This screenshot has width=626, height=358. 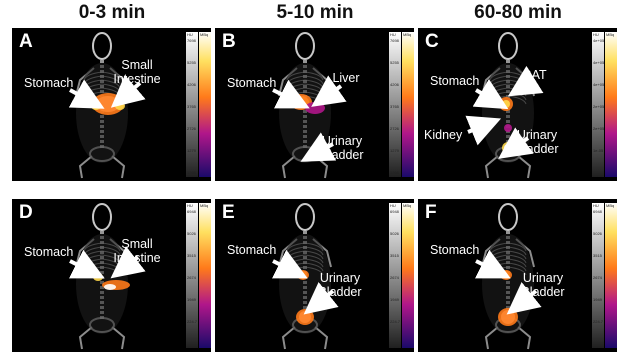 I want to click on organ-annotation: Liver, so click(x=346, y=78).